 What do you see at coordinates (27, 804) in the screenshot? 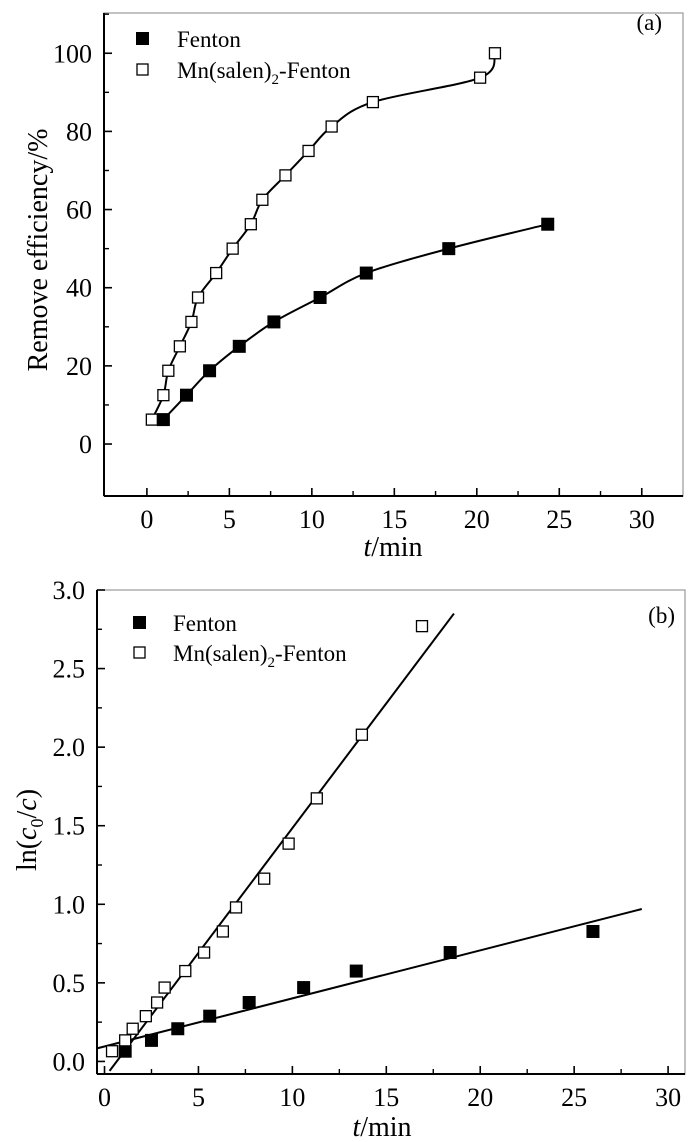
I see `ylabel-c2: c` at bounding box center [27, 804].